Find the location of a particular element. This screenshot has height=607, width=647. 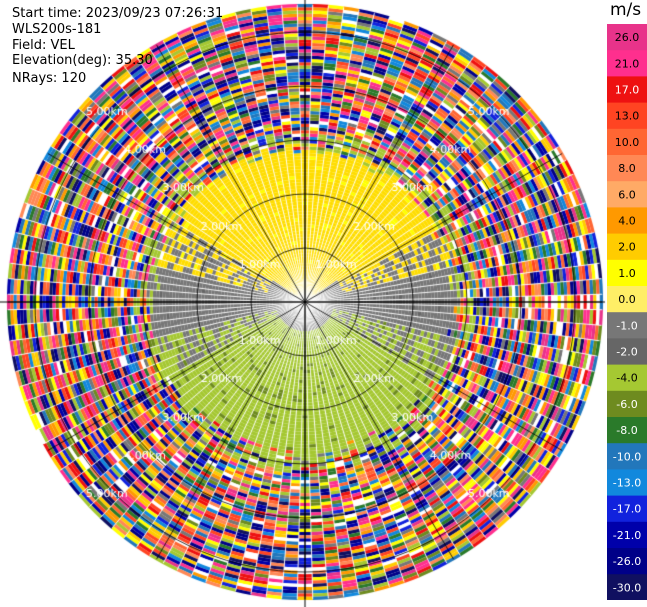

colorbar-tick-label: -2.0 is located at coordinates (626, 352).